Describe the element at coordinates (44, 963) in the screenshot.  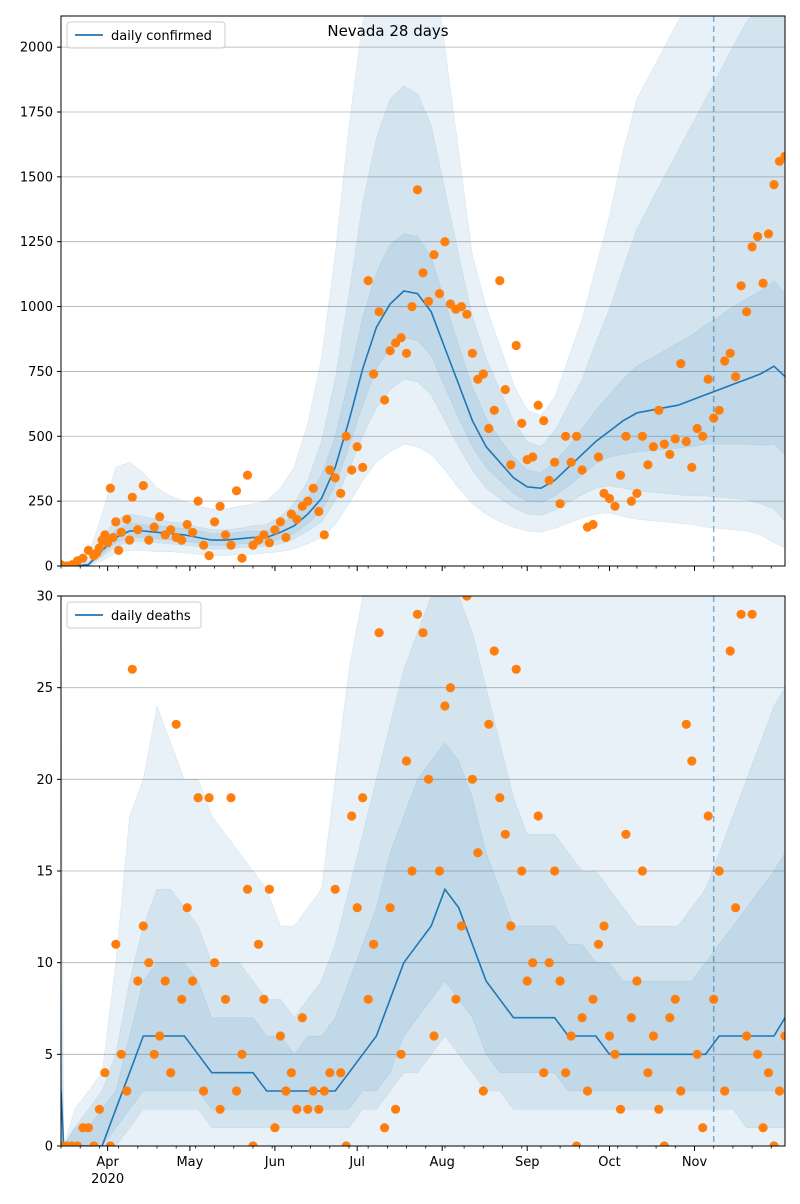
I see `y-tick-label: 10` at that location.